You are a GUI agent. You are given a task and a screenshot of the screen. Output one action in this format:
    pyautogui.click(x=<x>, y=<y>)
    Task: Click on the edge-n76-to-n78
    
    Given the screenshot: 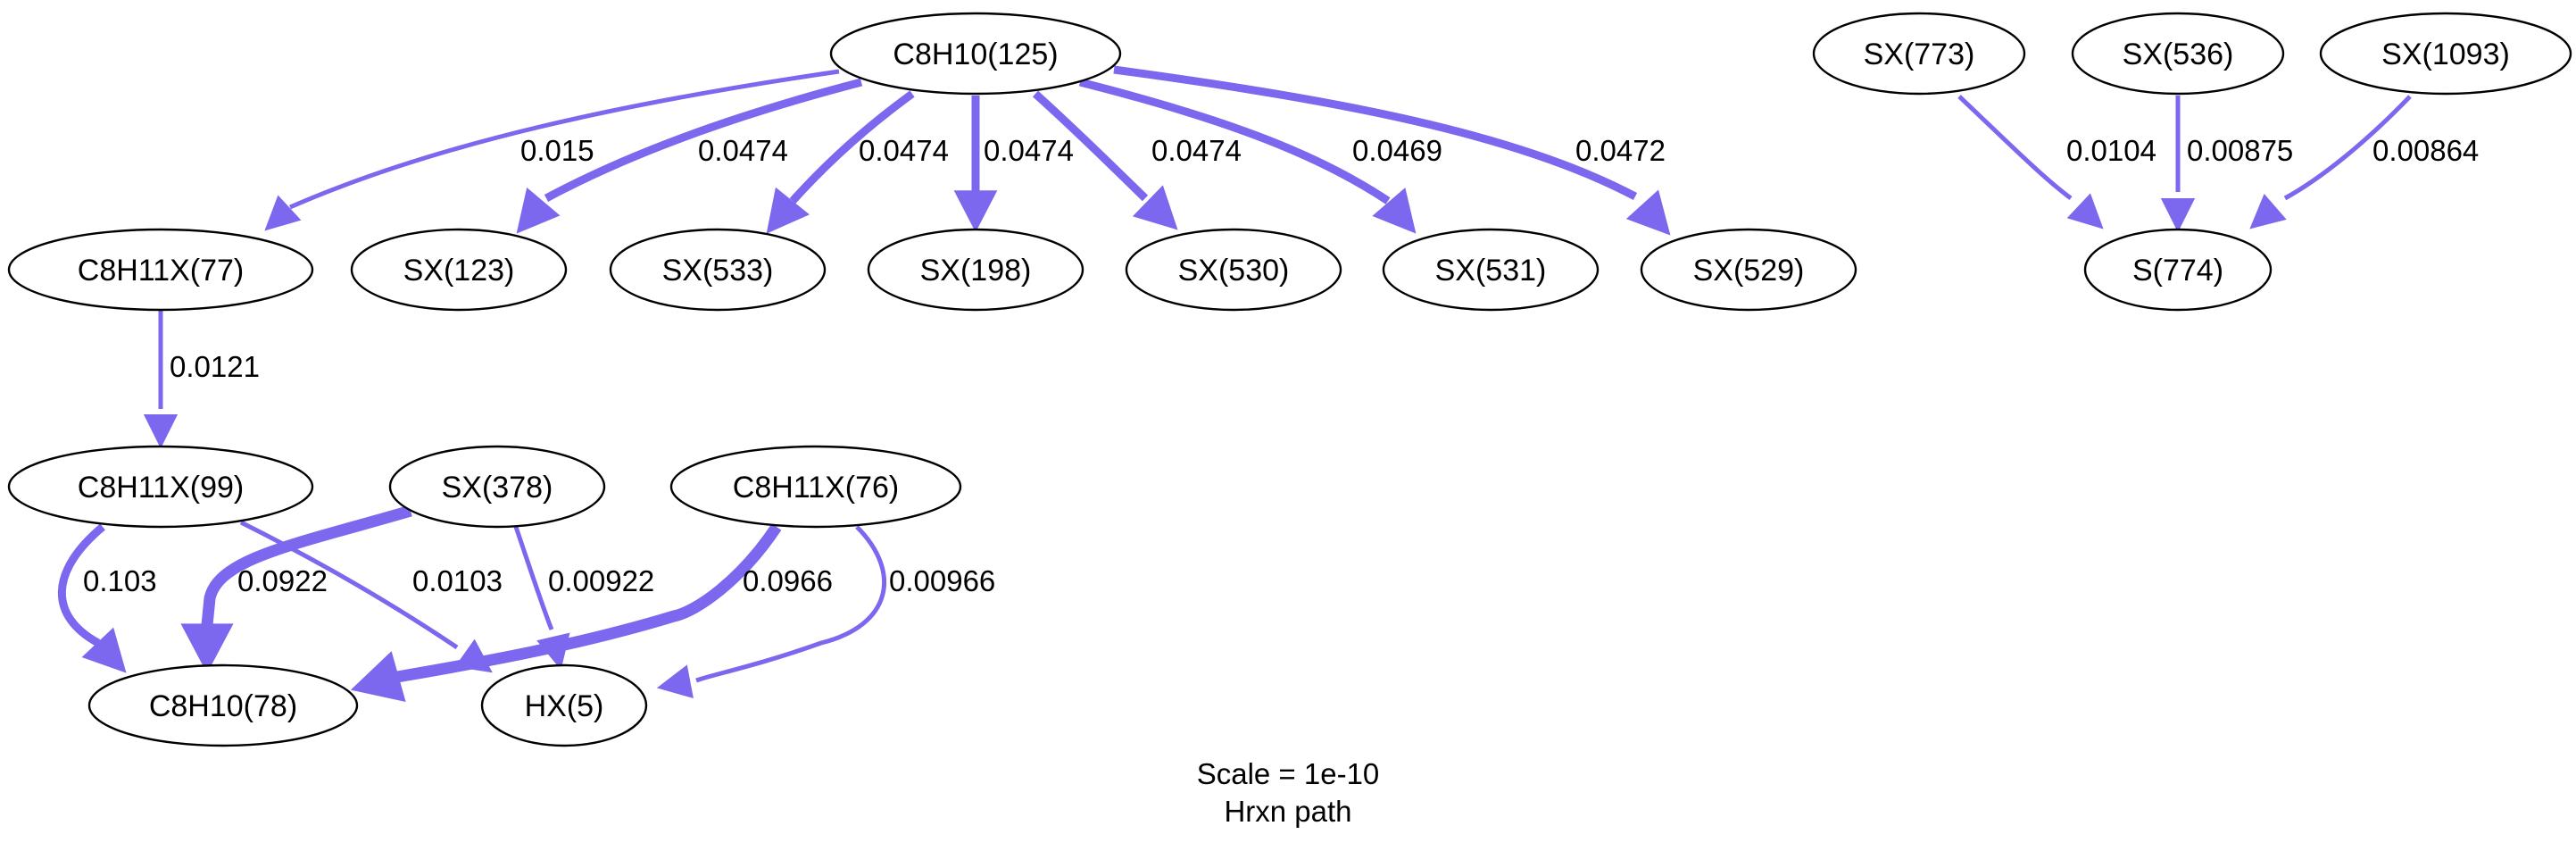 What is the action you would take?
    pyautogui.click(x=566, y=613)
    